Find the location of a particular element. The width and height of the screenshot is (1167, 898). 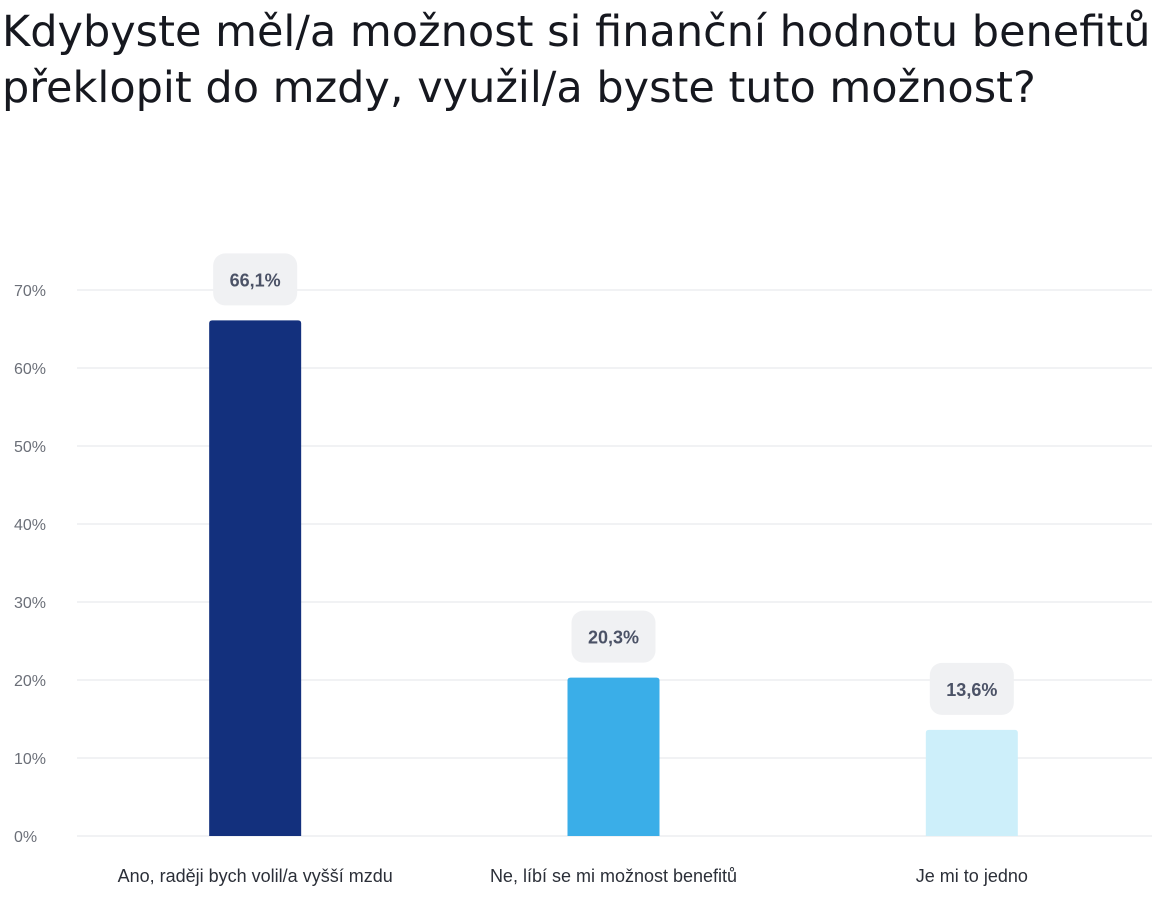

y-tick-label: 40% is located at coordinates (30, 525).